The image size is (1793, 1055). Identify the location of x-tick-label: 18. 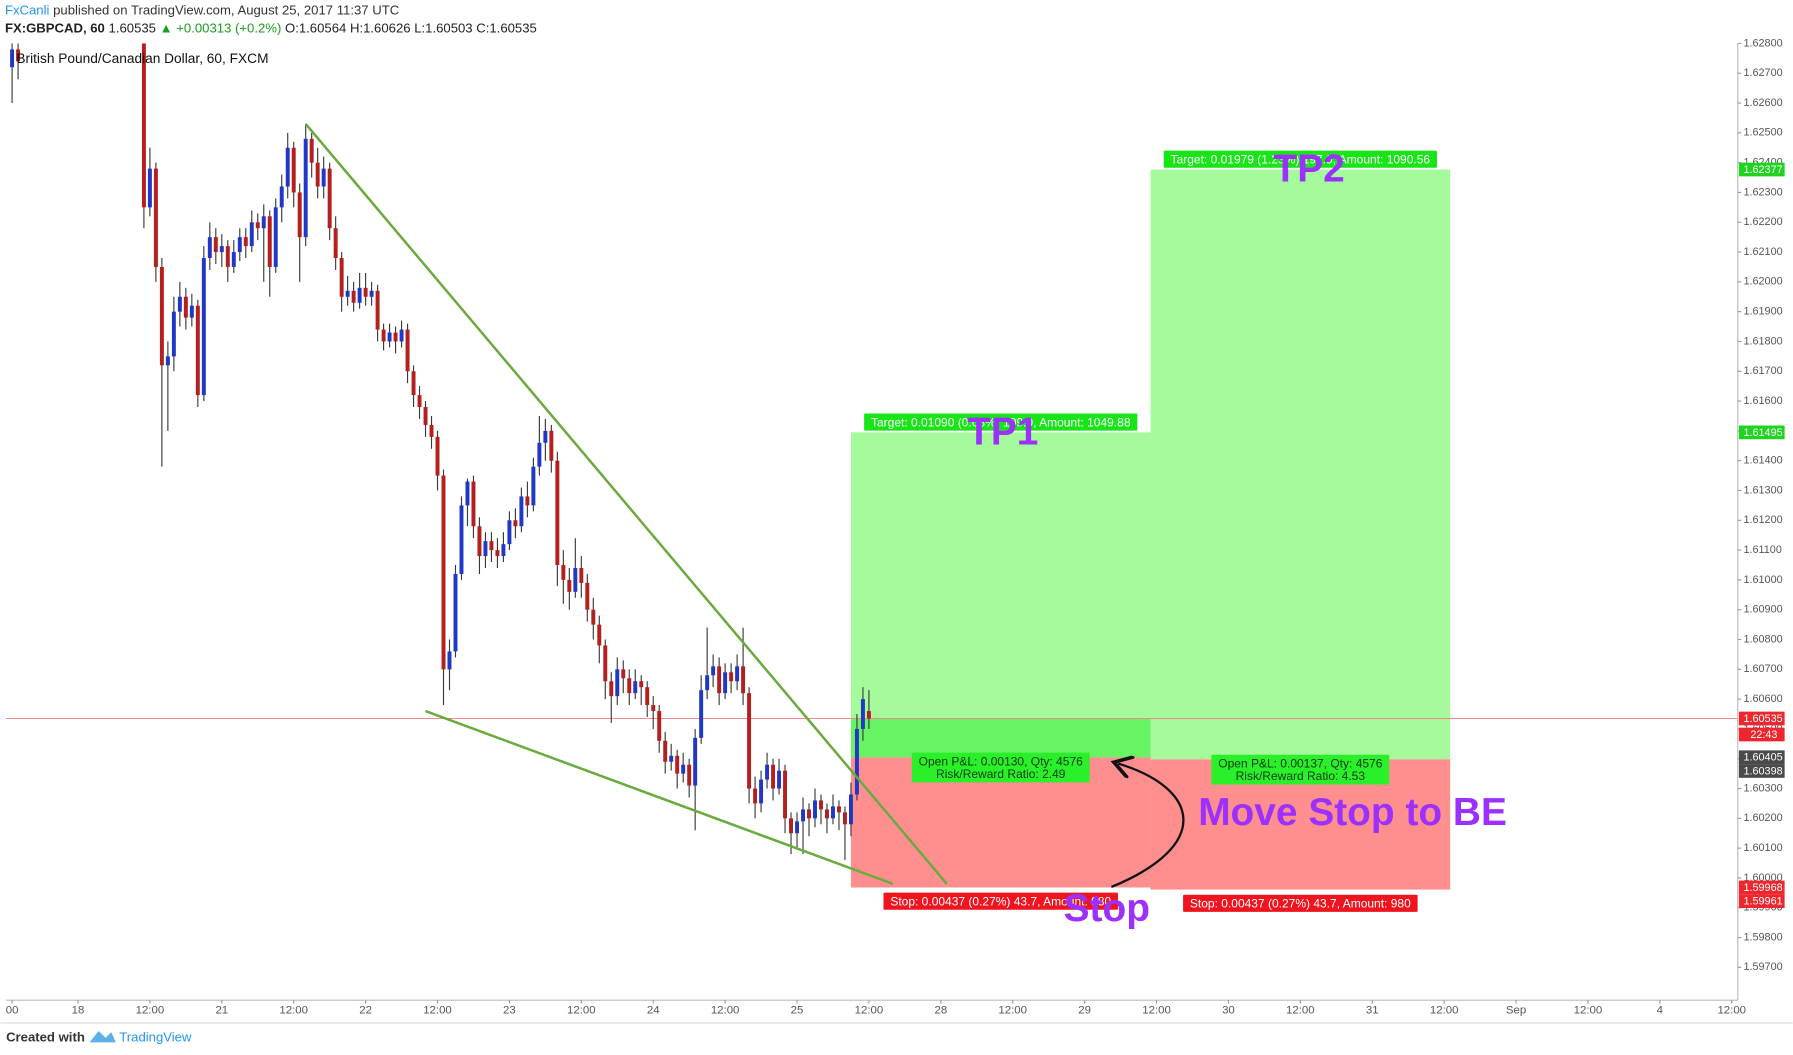
(78, 1010).